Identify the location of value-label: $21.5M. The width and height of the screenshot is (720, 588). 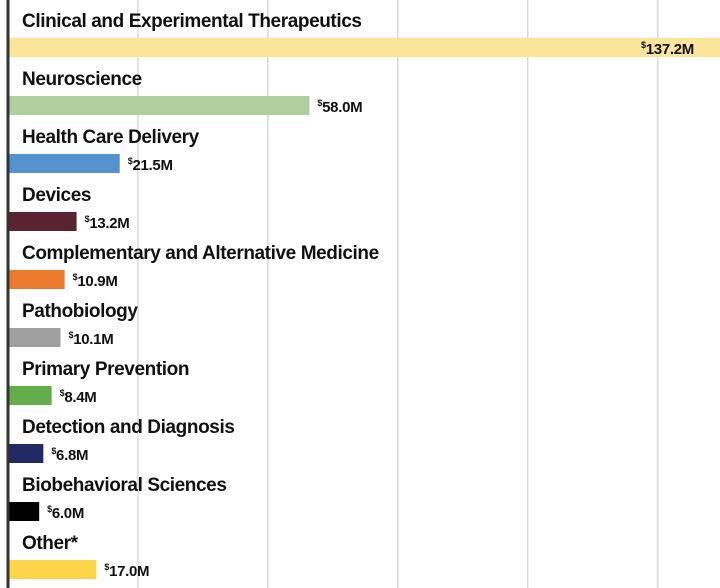
(150, 165).